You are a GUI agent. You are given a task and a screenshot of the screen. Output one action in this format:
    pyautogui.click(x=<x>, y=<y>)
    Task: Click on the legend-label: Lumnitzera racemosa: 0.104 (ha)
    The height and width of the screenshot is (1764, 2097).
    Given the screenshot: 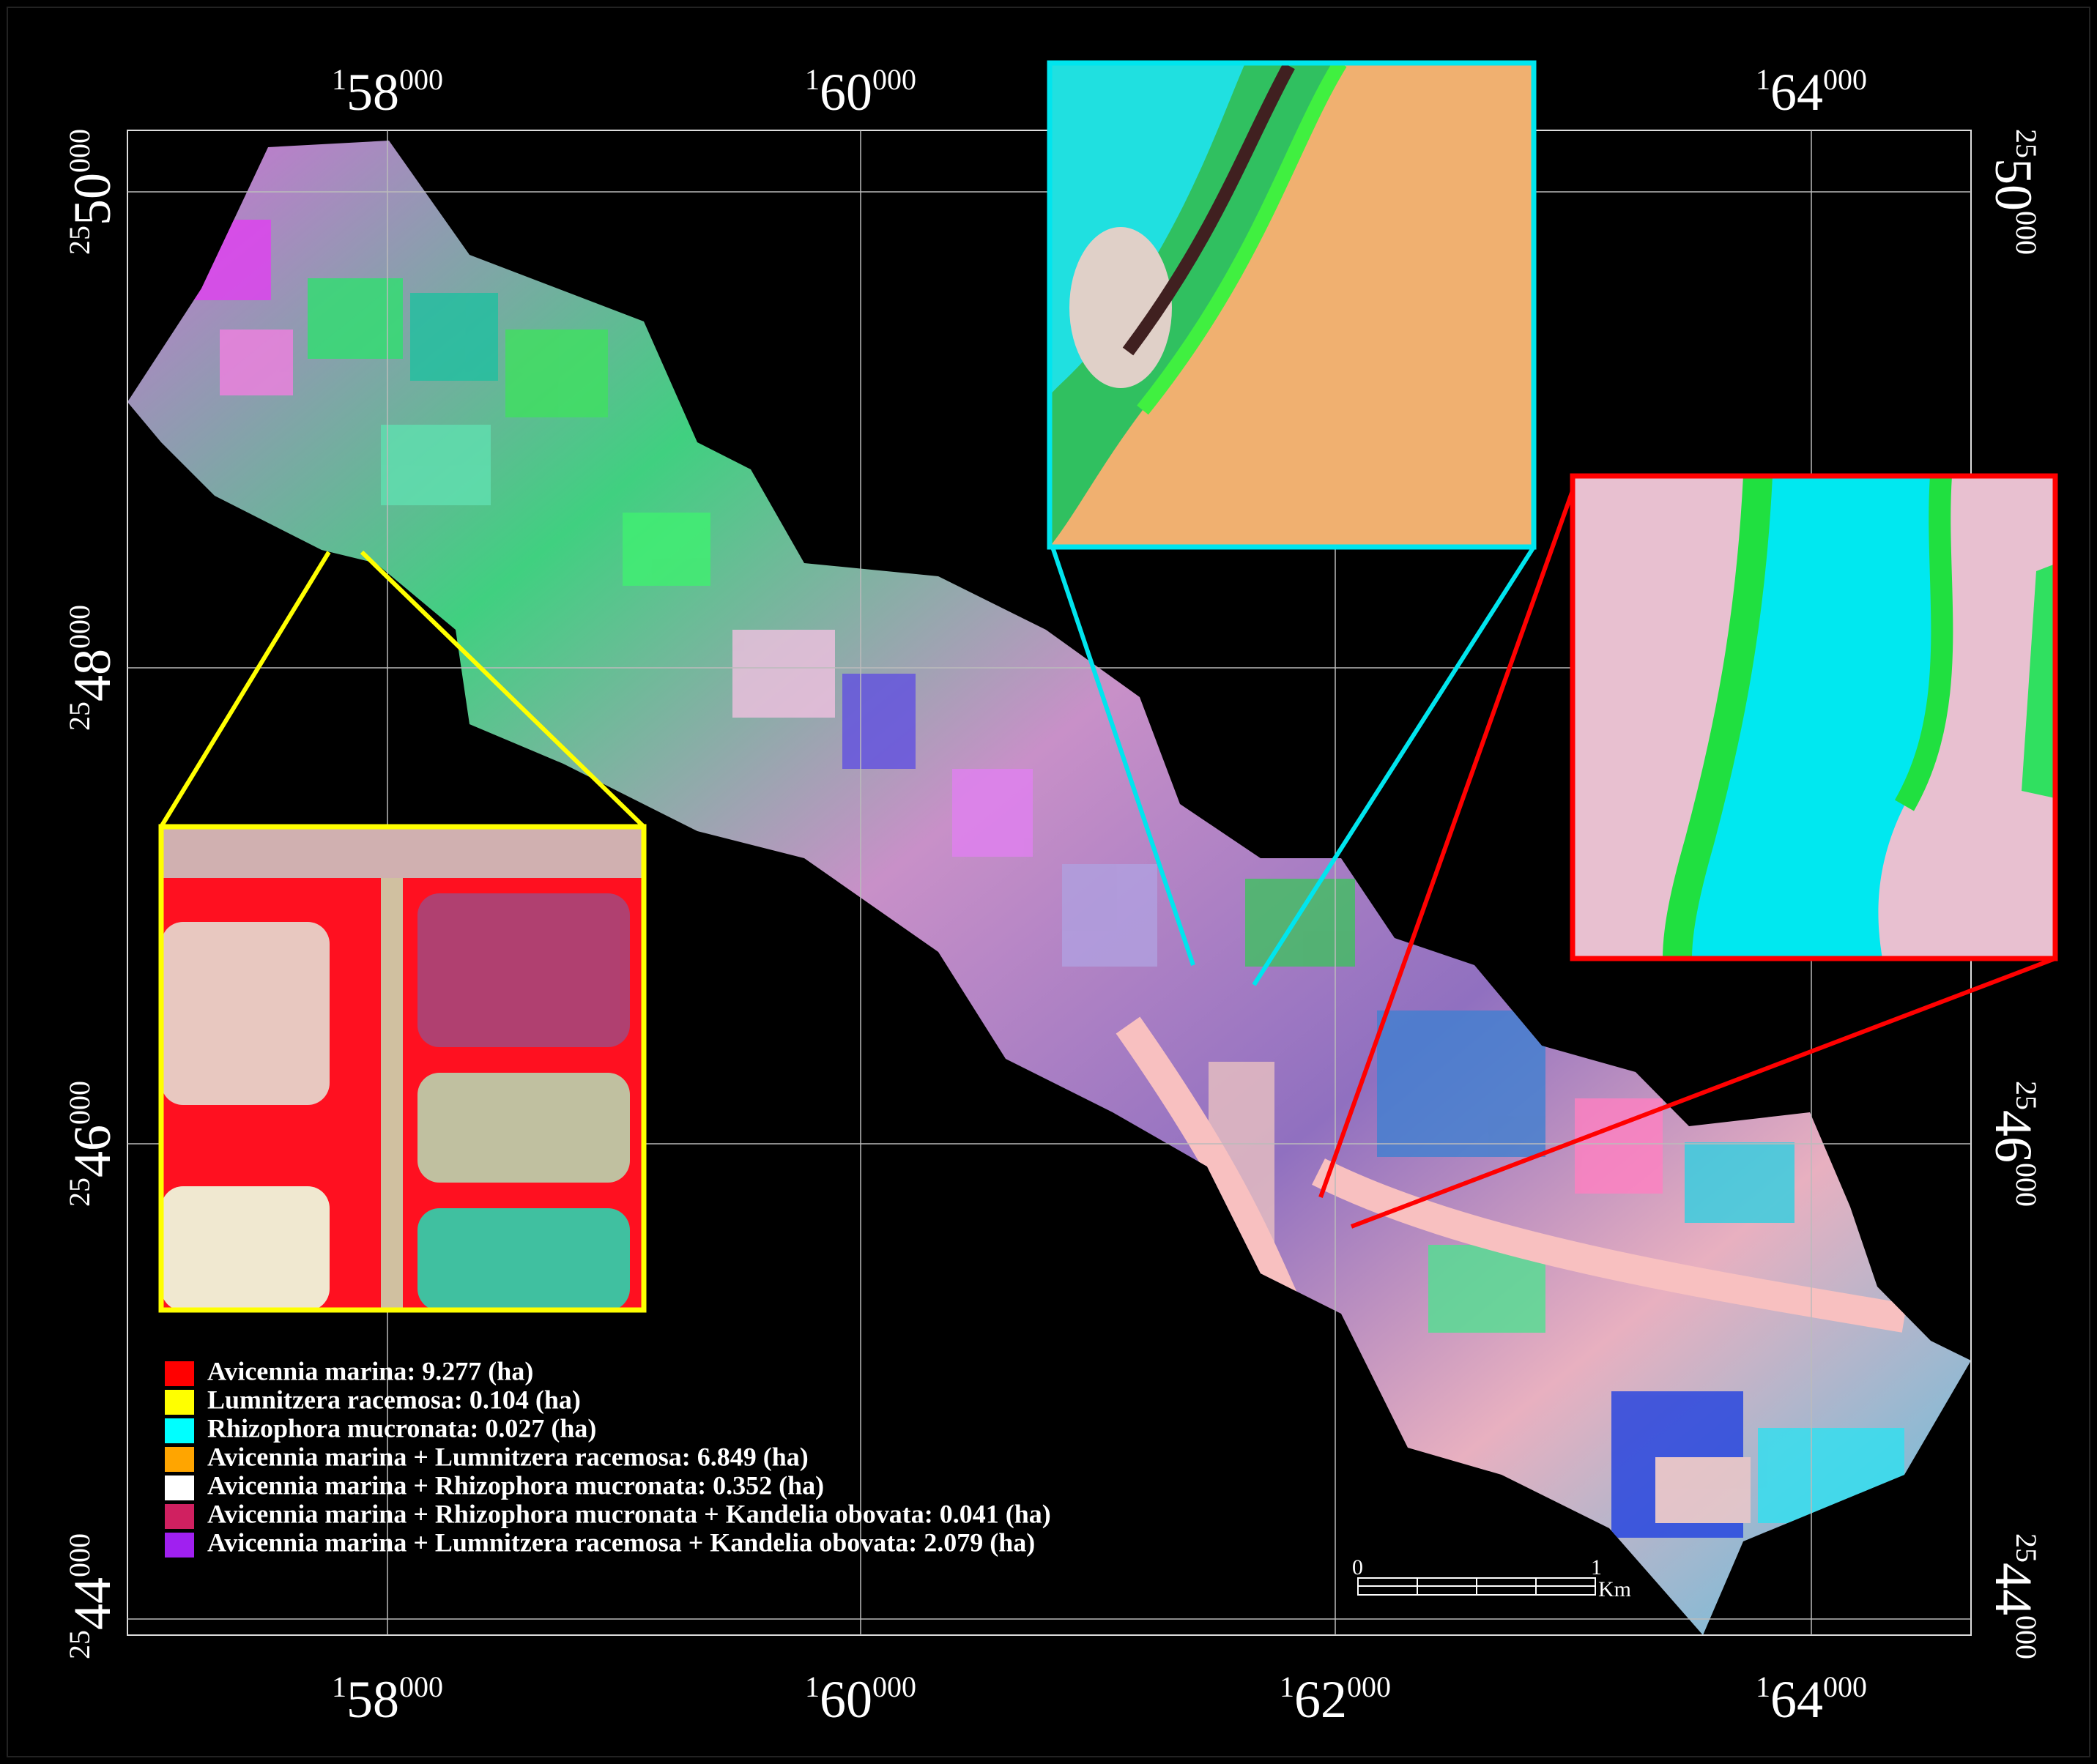 What is the action you would take?
    pyautogui.click(x=394, y=1399)
    